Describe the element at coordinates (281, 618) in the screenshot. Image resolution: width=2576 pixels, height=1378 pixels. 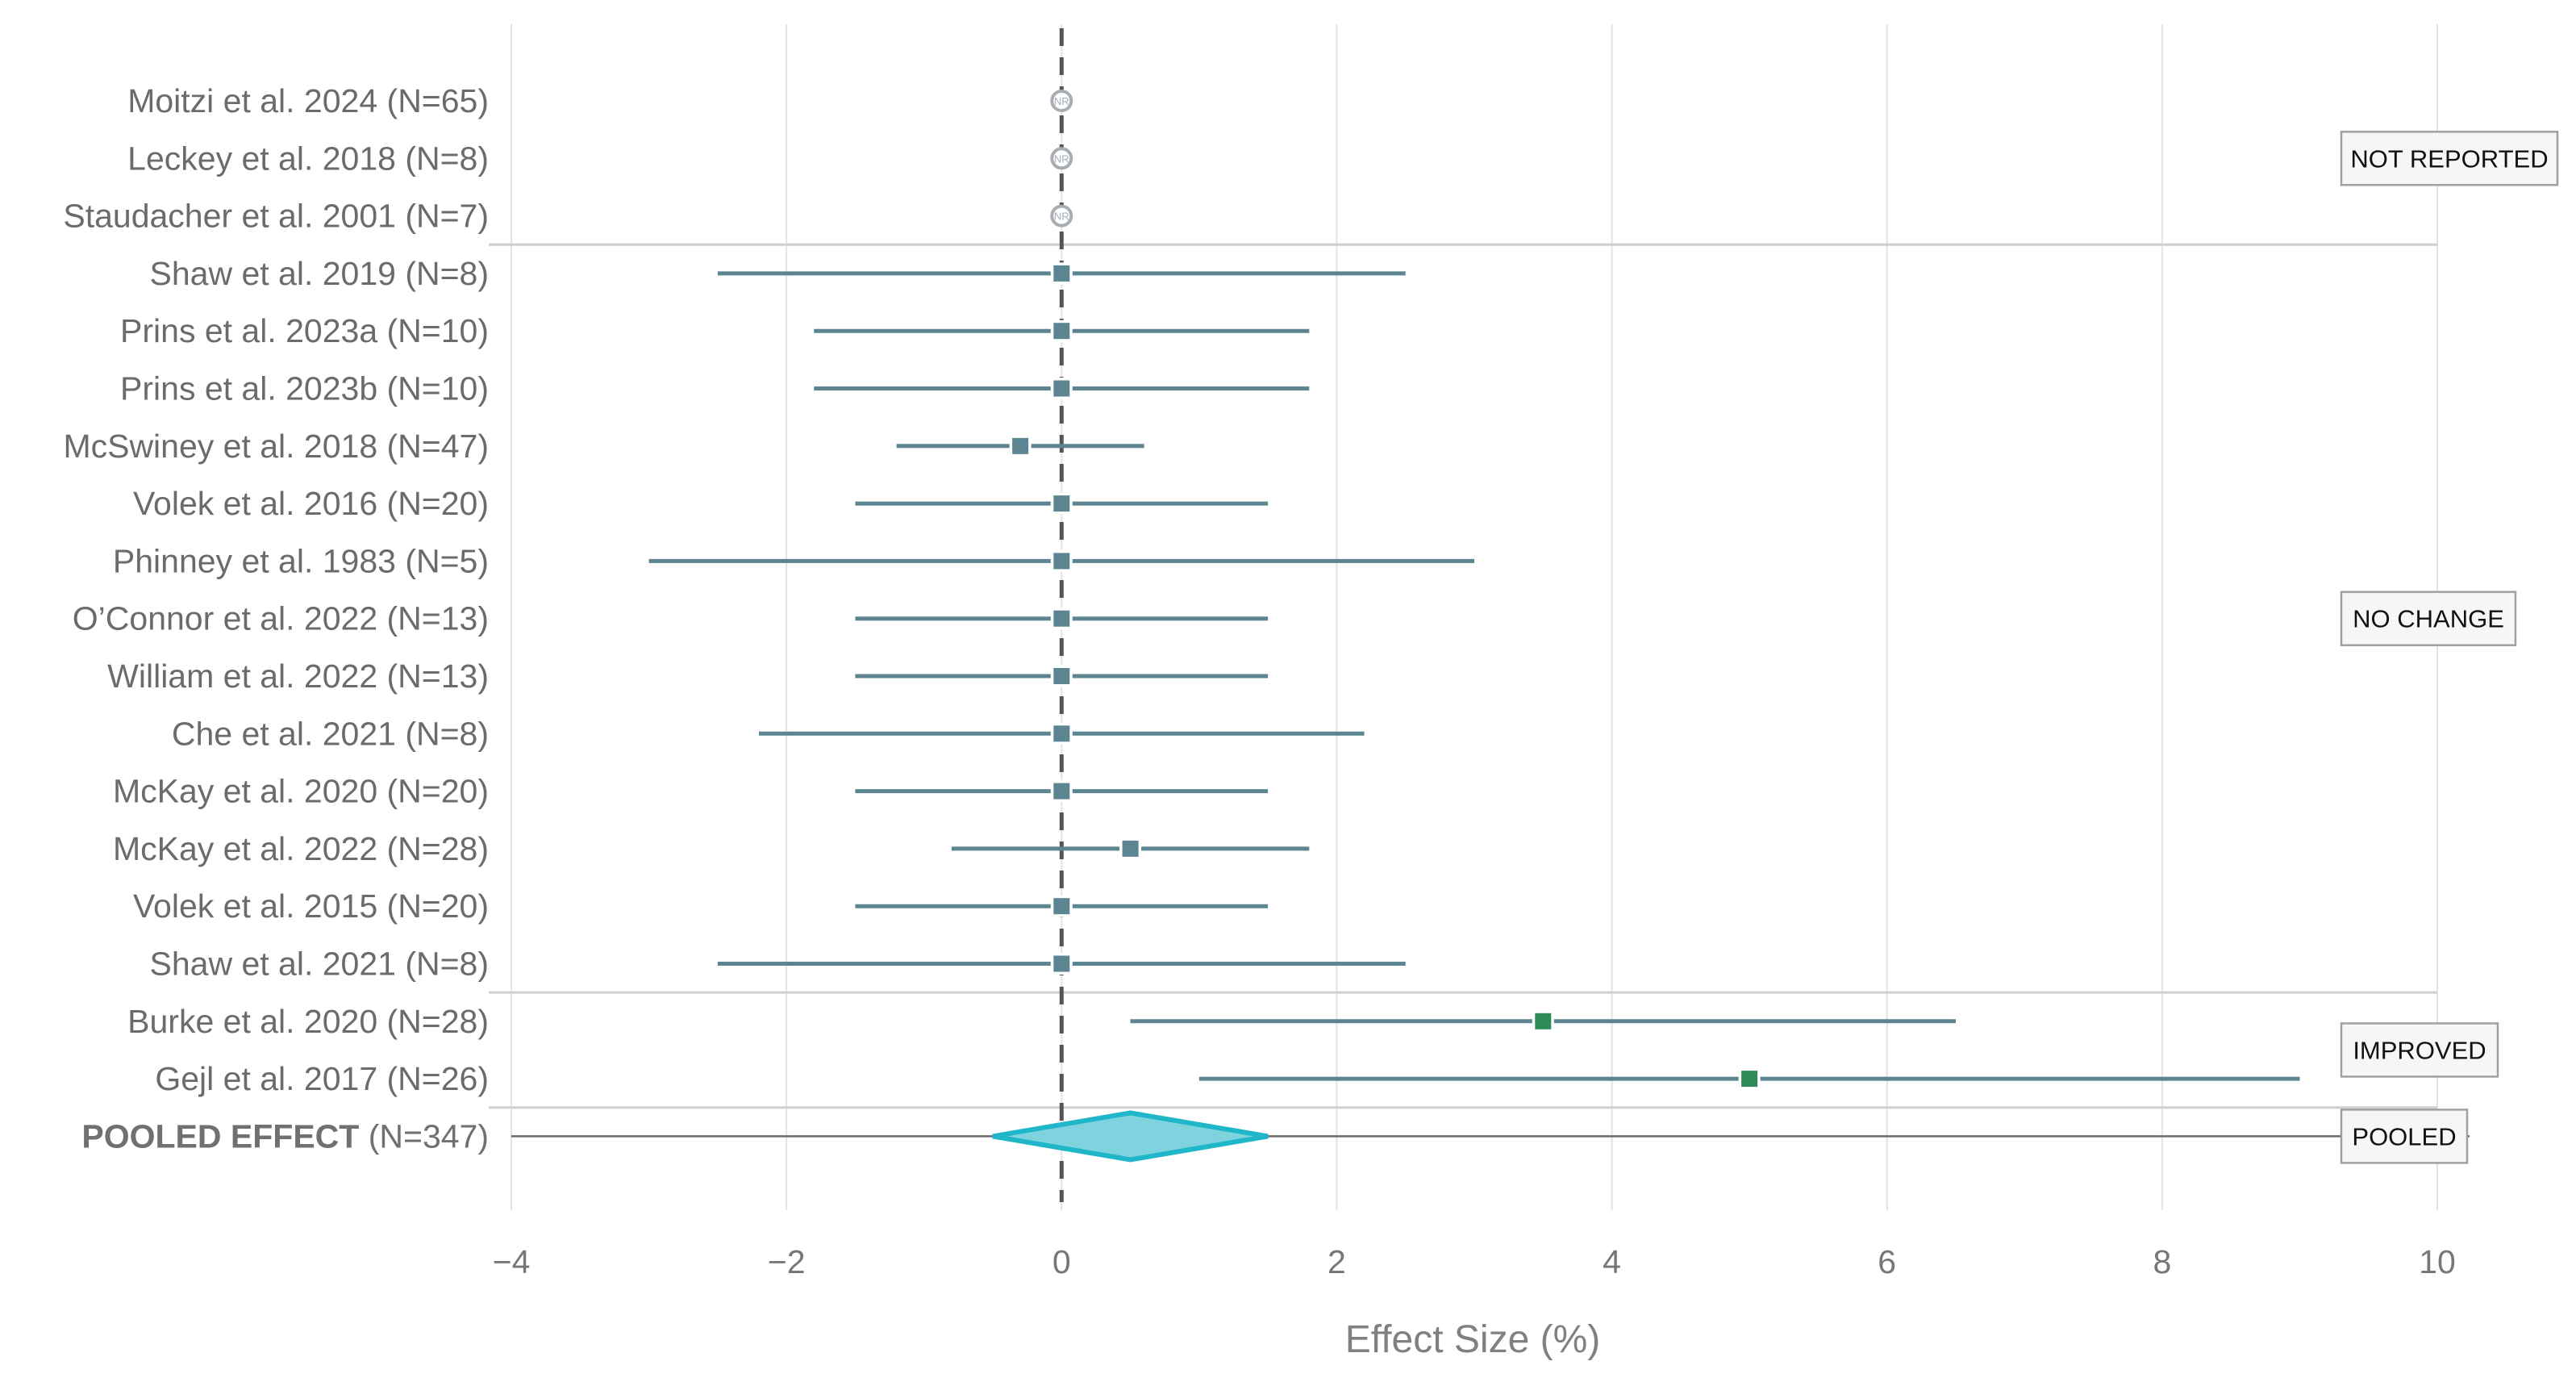
I see `study-label: O’Connor et al. 2022 (N=13)` at that location.